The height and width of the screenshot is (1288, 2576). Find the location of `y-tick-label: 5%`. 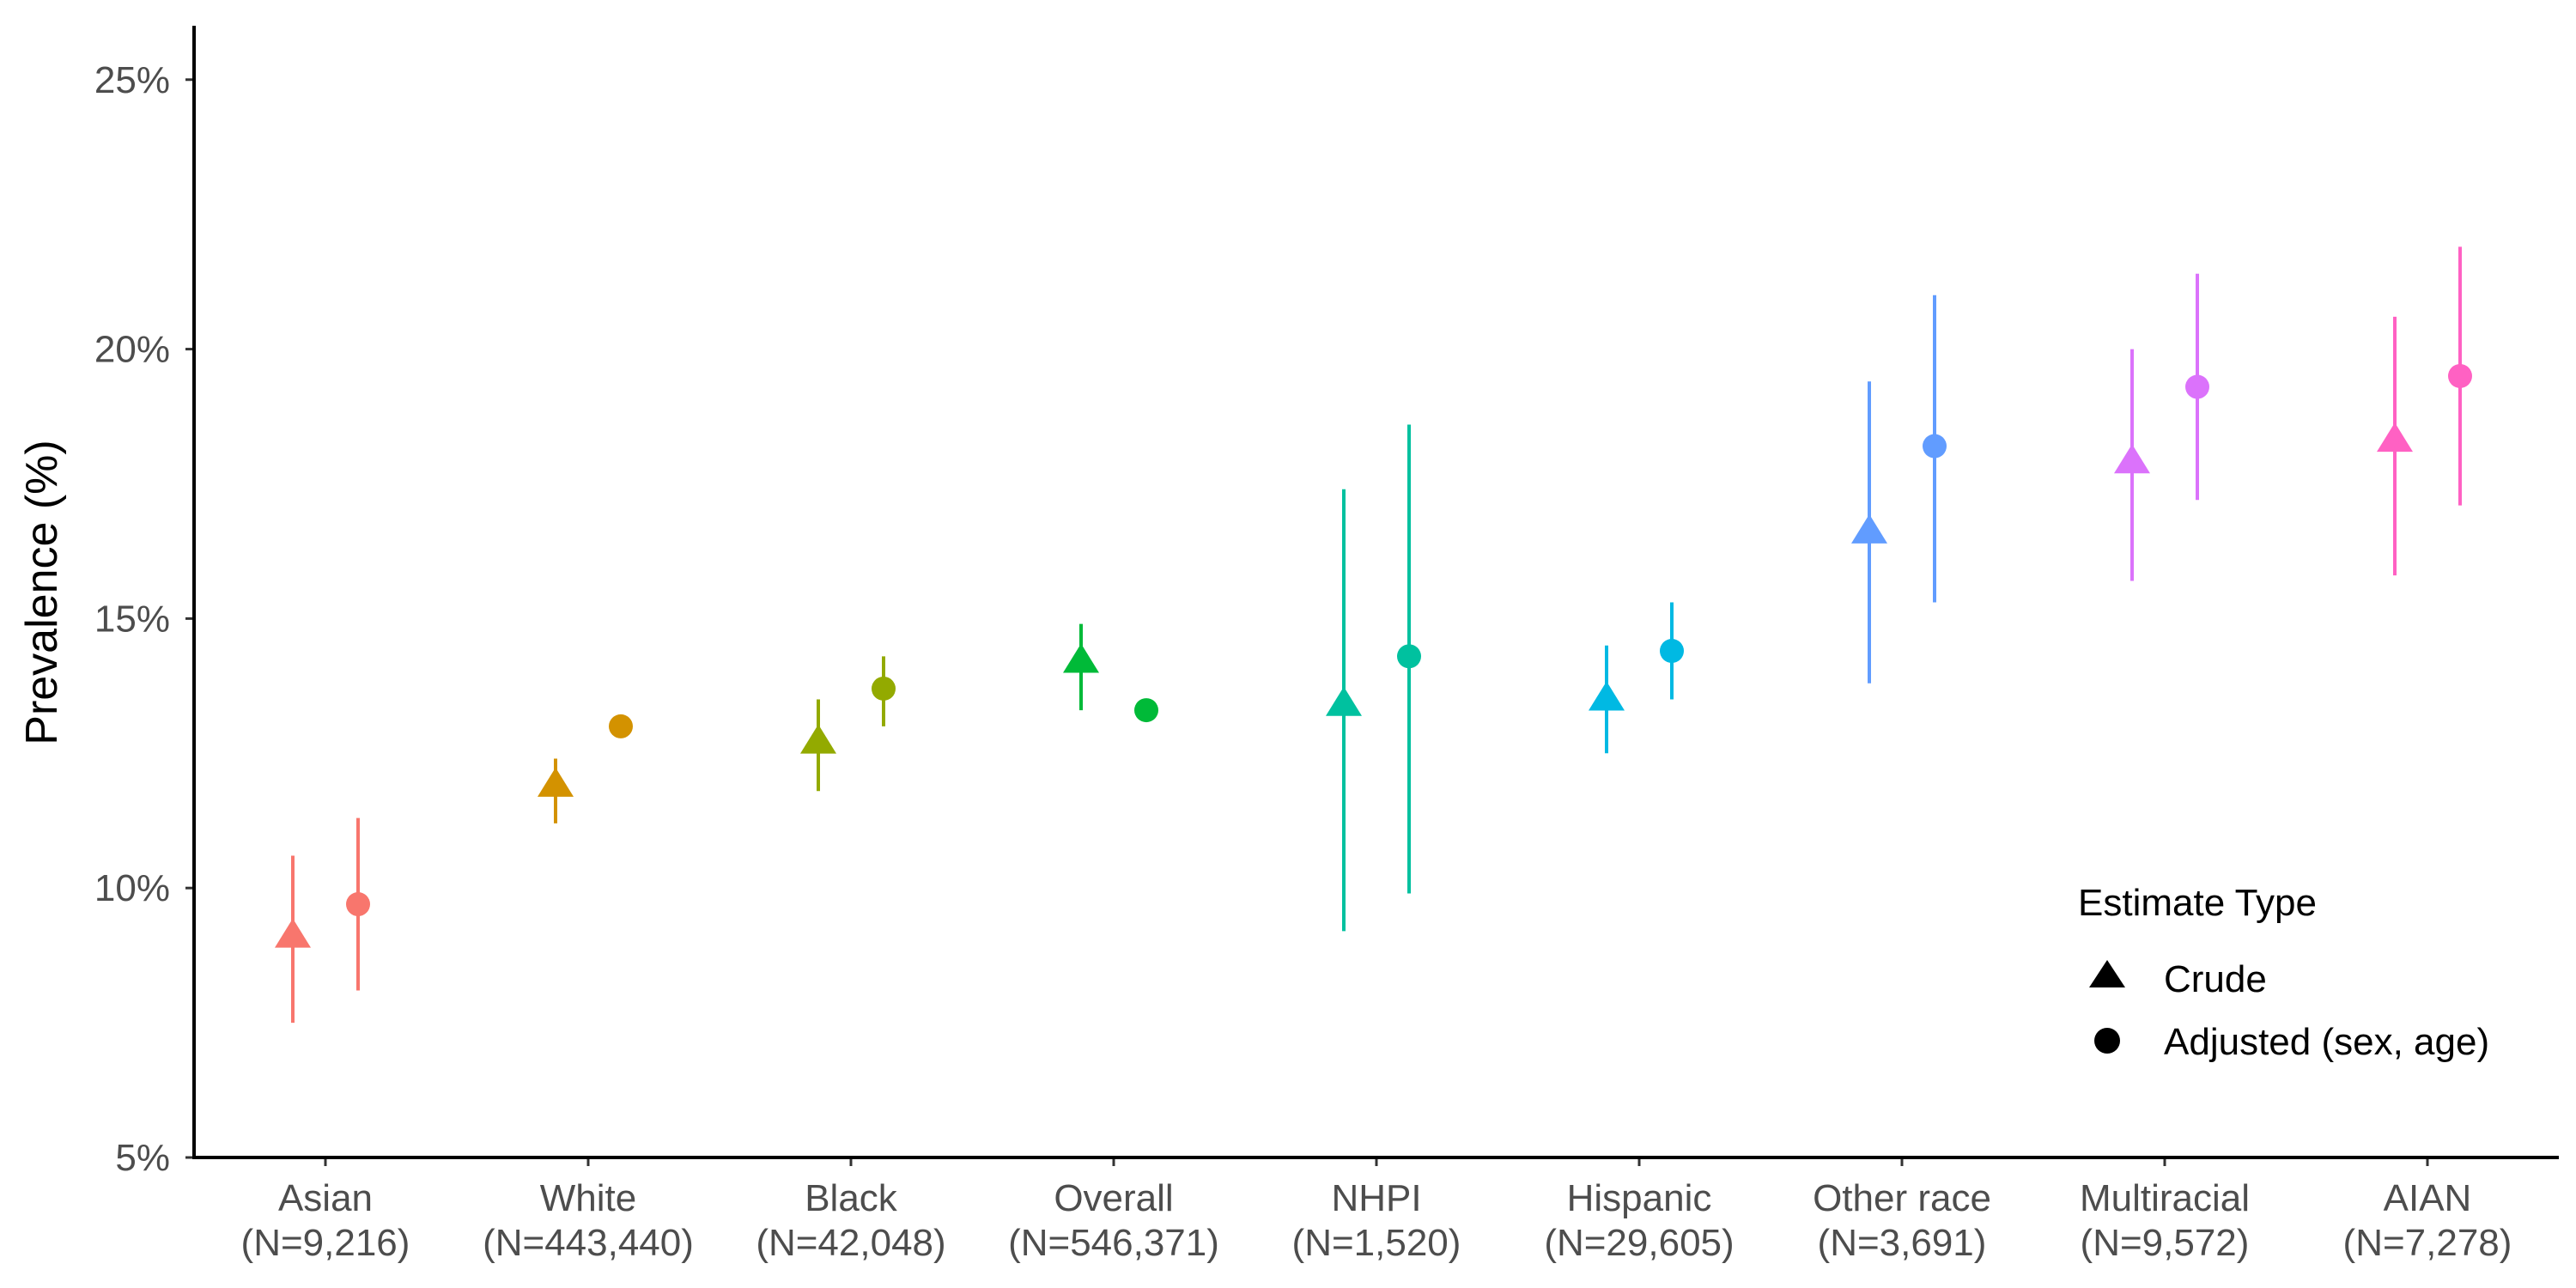

y-tick-label: 5% is located at coordinates (143, 1158).